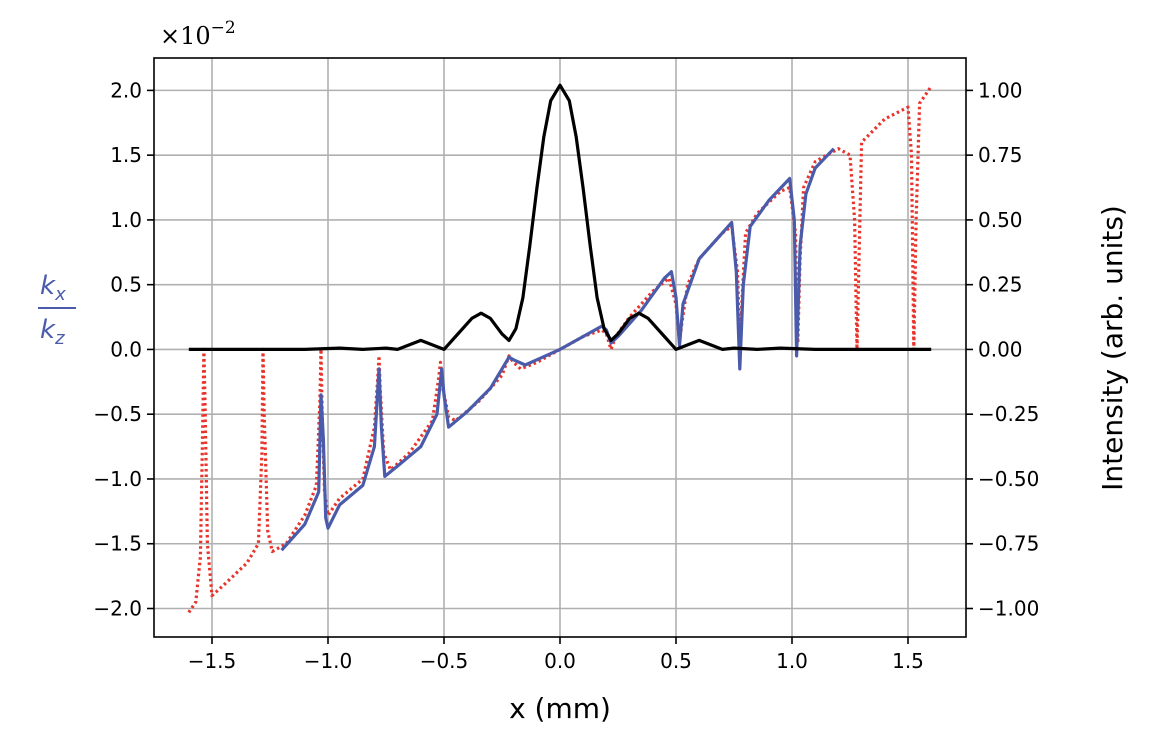 This screenshot has height=747, width=1167. I want to click on y-axis-right: −1.00 −0.75 −0.50 −0.25 0.00 0.25 0.50 0.75 1.00, so click(1002, 349).